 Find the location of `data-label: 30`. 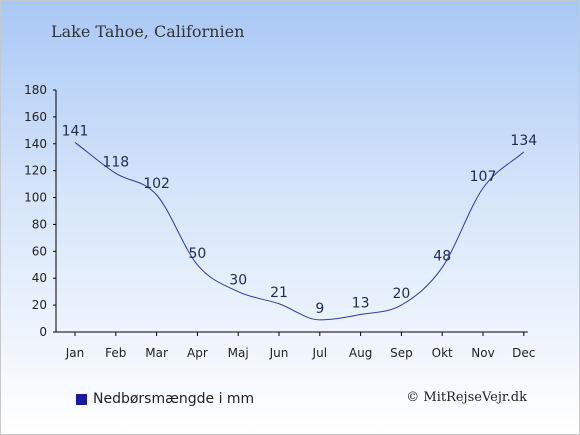

data-label: 30 is located at coordinates (238, 281).